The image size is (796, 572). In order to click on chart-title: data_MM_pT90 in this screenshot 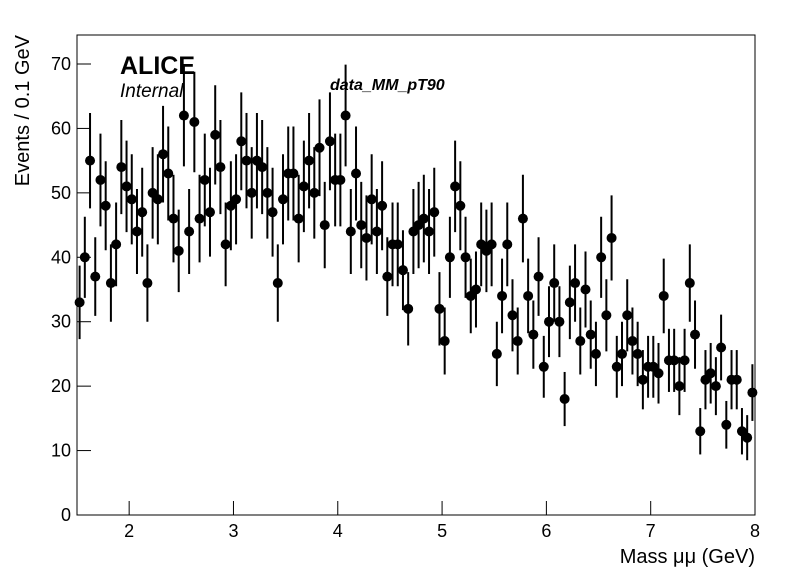, I will do `click(387, 85)`.